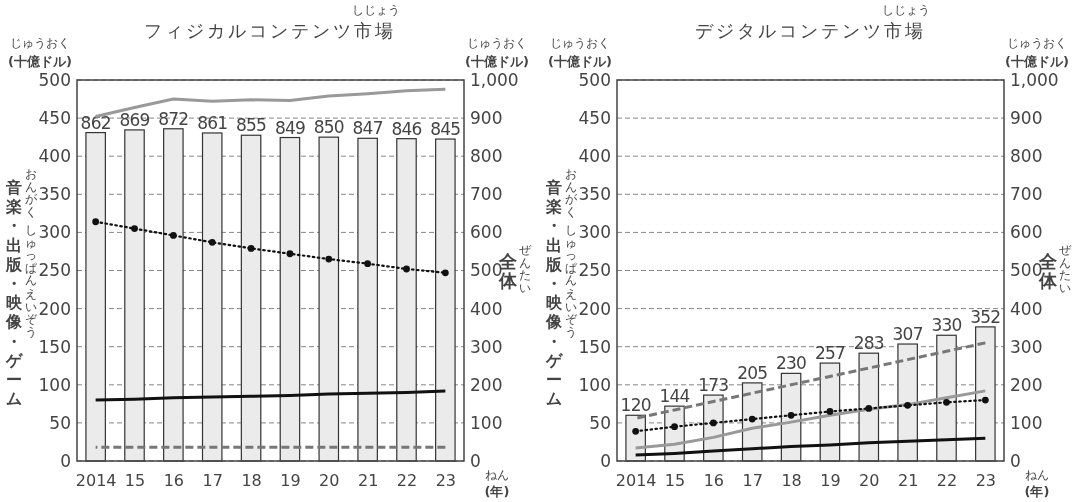 The image size is (1075, 502). Describe the element at coordinates (985, 316) in the screenshot. I see `data-label: 352` at that location.